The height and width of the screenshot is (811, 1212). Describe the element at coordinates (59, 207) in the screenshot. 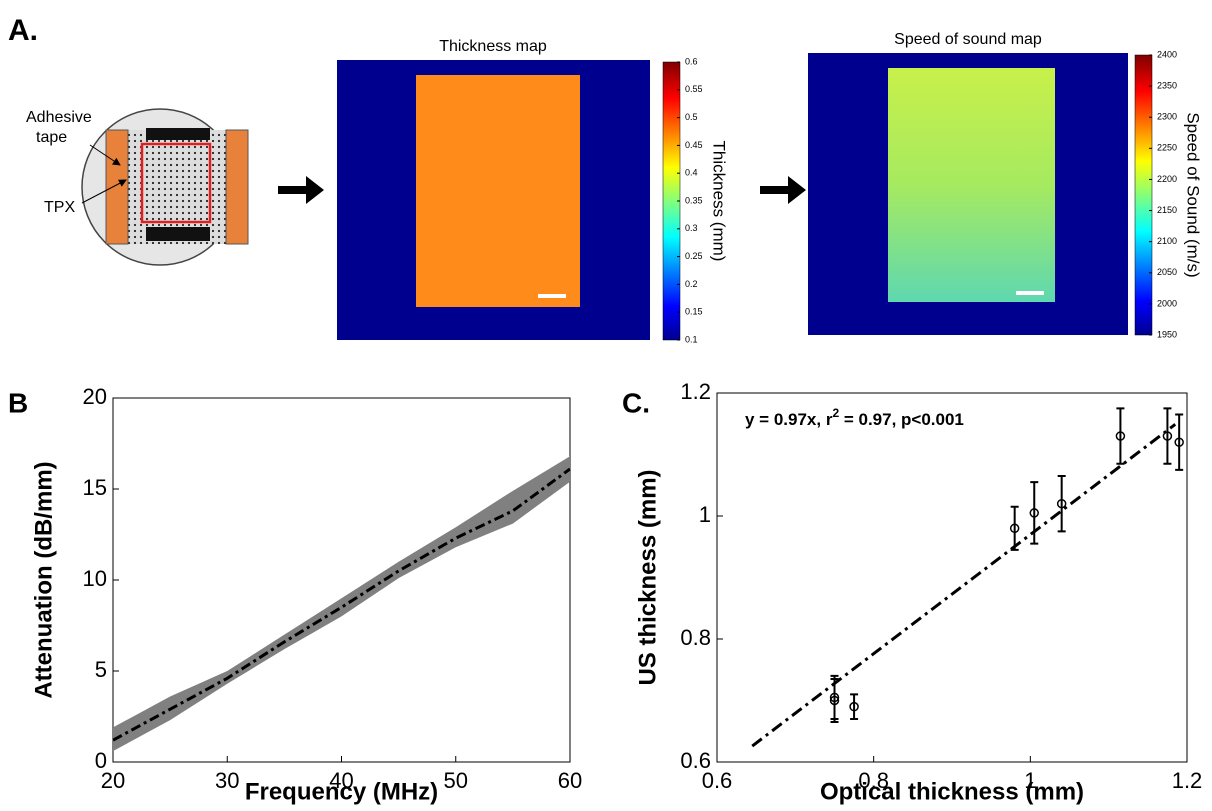

I see `diagram-label: TPX` at that location.